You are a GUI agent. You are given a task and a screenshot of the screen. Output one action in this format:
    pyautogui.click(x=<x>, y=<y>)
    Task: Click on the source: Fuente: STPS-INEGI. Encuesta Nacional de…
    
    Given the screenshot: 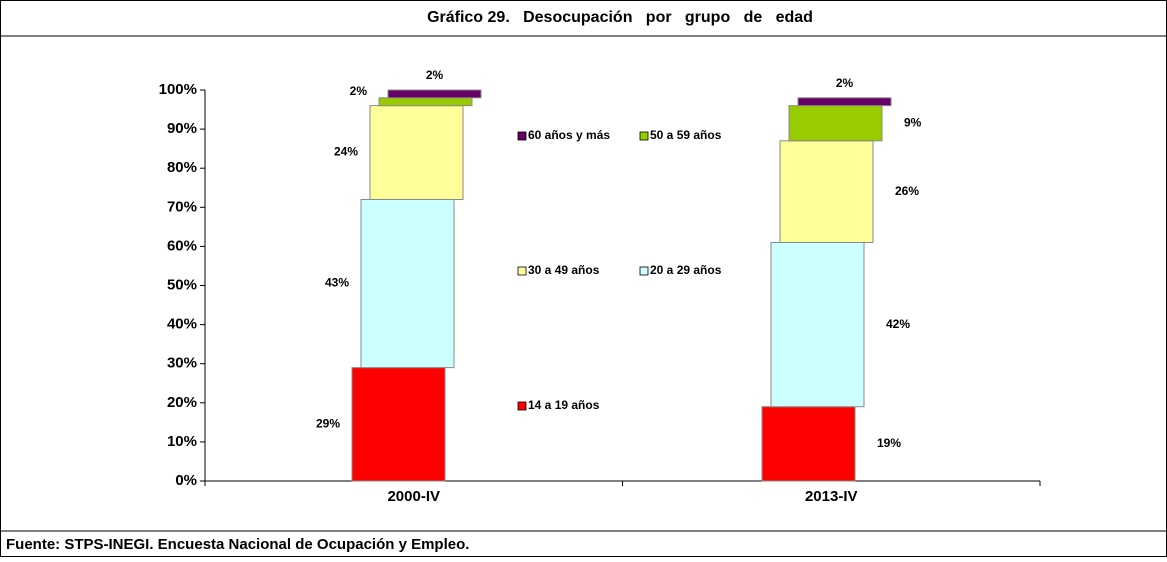 What is the action you would take?
    pyautogui.click(x=237, y=544)
    